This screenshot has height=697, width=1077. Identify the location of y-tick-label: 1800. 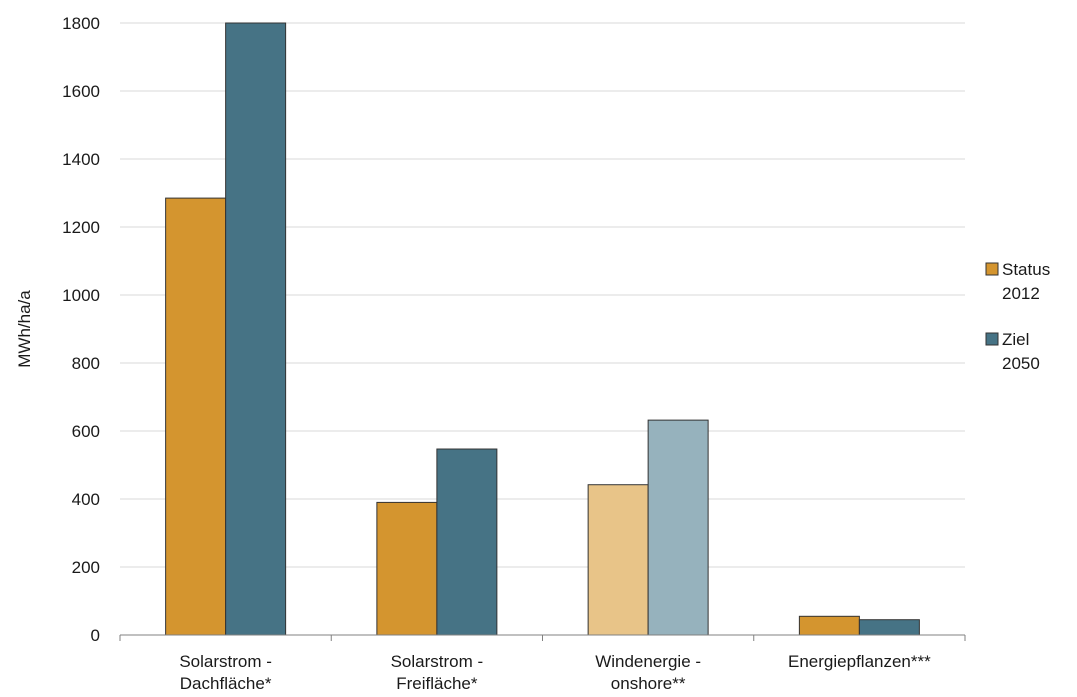
(81, 23).